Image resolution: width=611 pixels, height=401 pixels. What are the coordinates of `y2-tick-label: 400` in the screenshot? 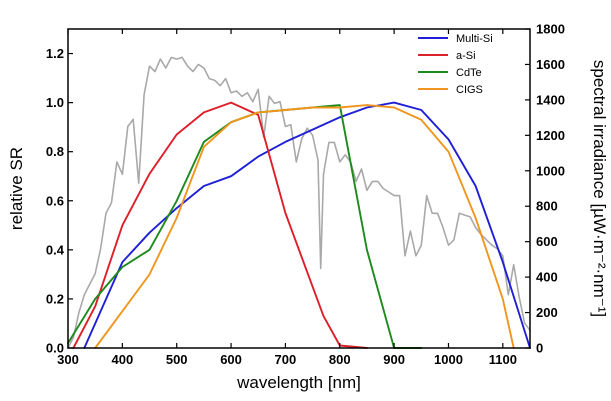 It's located at (547, 277).